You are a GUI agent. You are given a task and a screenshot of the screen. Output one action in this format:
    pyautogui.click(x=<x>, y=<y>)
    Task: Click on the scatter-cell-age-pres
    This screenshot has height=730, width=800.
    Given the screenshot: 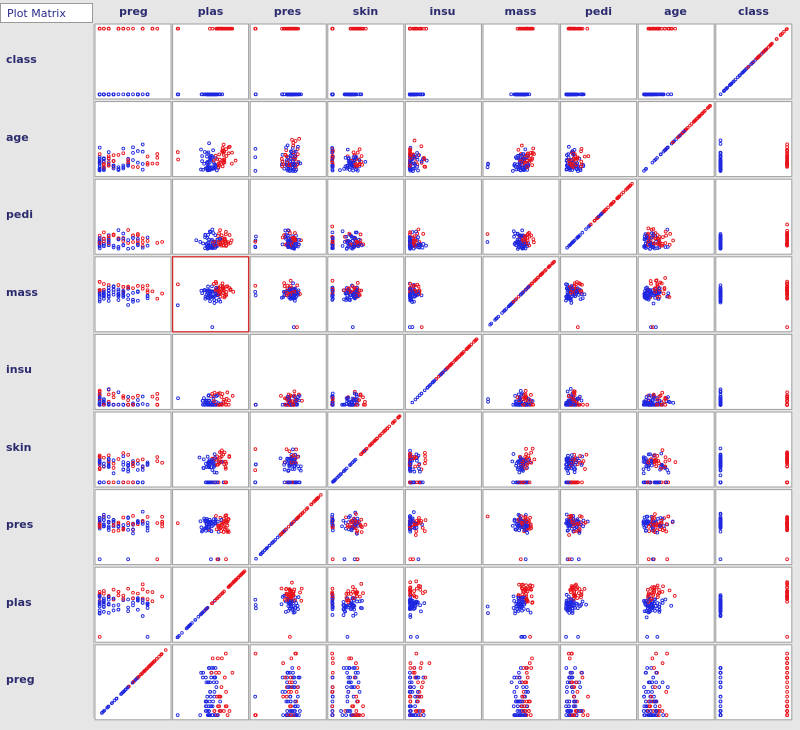 What is the action you would take?
    pyautogui.click(x=288, y=139)
    